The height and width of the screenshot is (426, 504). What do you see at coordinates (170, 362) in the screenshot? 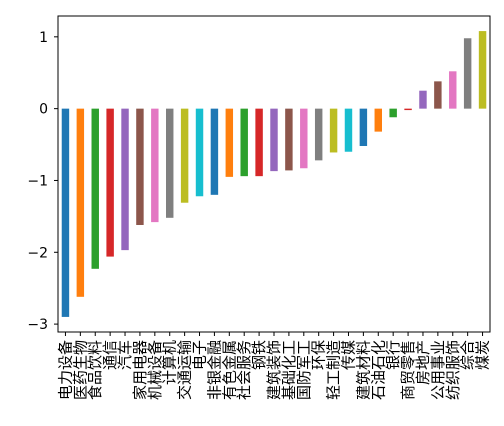
I see `x-tick-label: 计算机` at bounding box center [170, 362].